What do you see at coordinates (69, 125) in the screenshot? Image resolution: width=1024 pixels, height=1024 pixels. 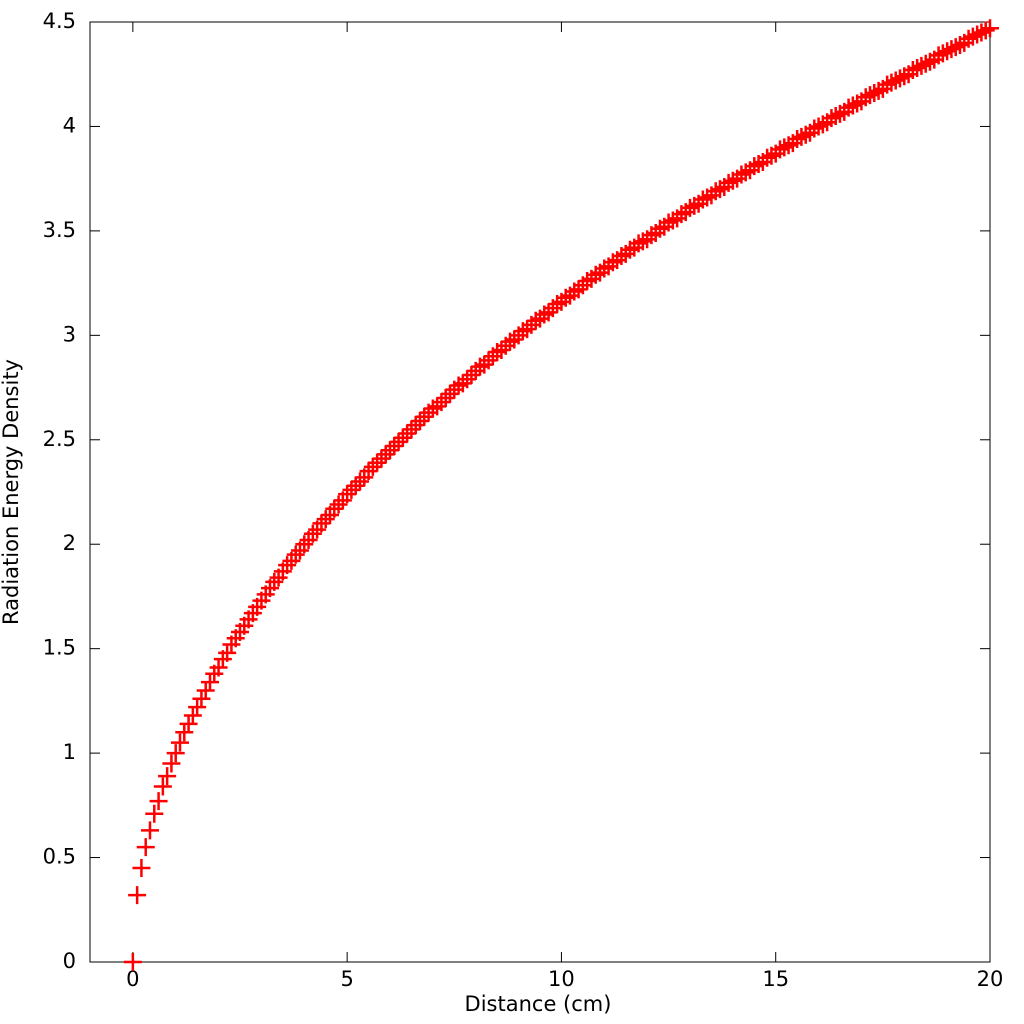 I see `y-tick-label: 4` at bounding box center [69, 125].